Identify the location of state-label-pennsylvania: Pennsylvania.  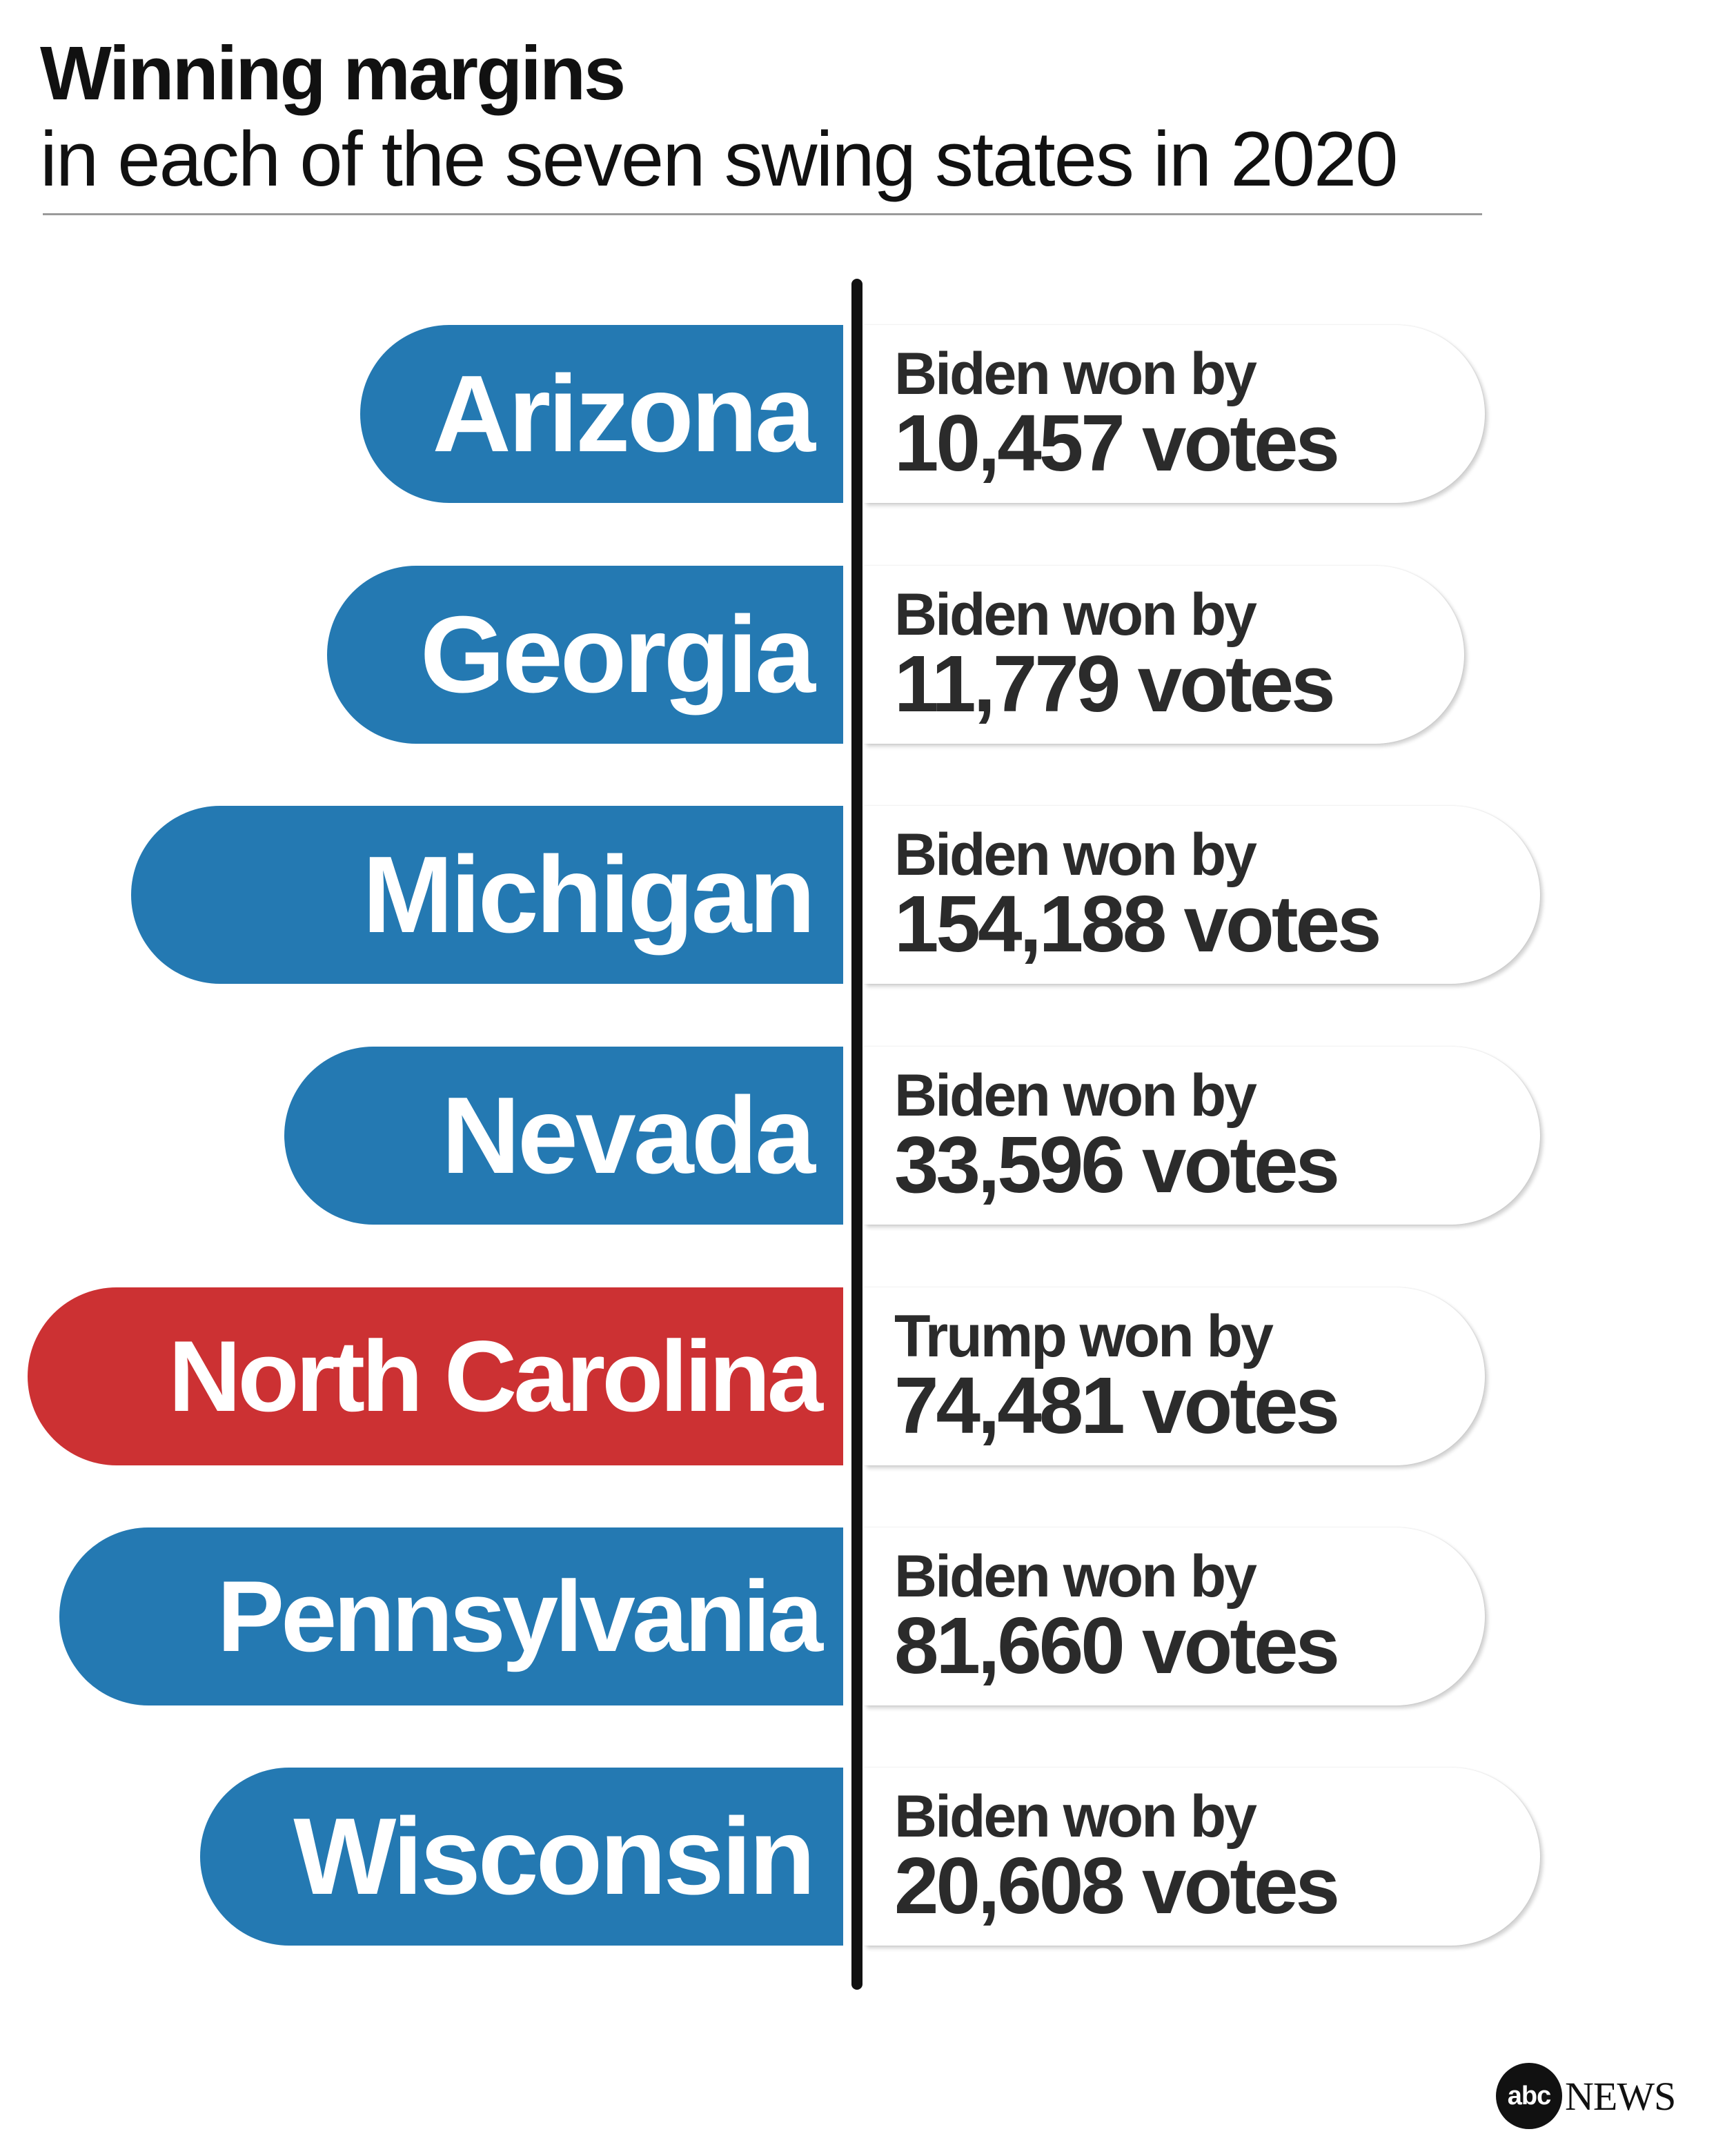
(451, 1616).